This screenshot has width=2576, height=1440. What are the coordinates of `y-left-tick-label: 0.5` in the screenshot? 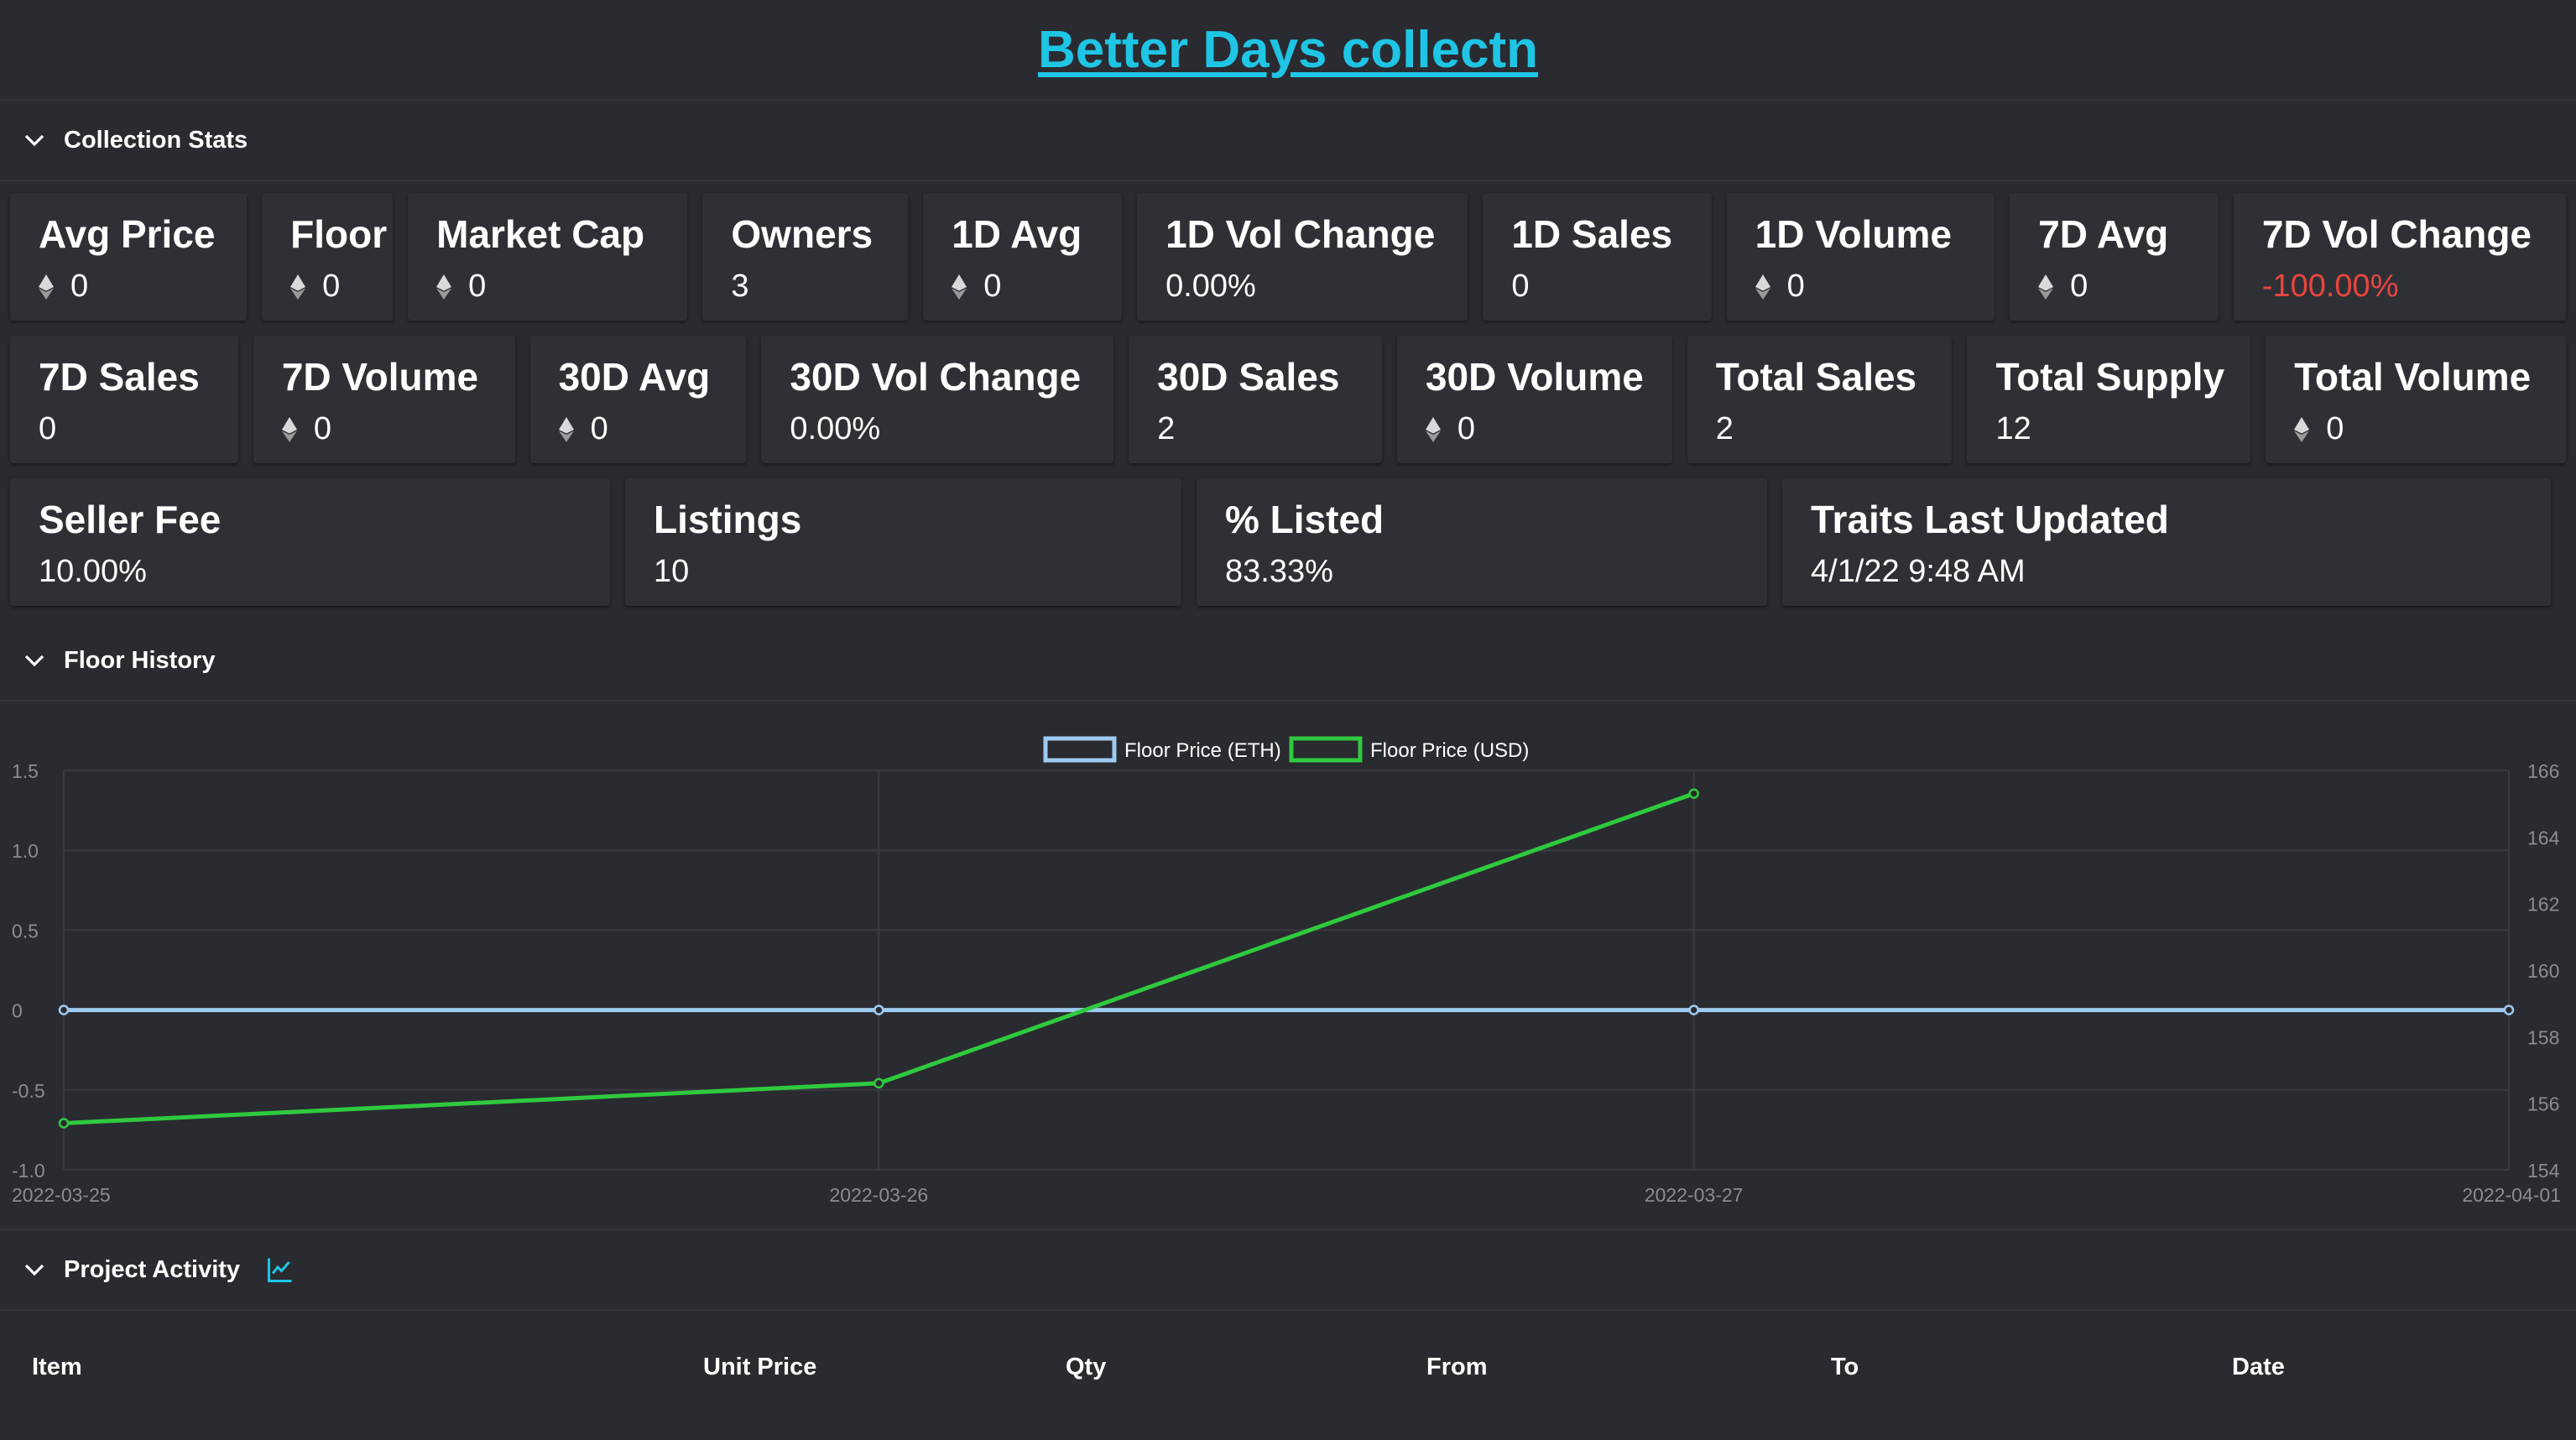 It's located at (25, 931).